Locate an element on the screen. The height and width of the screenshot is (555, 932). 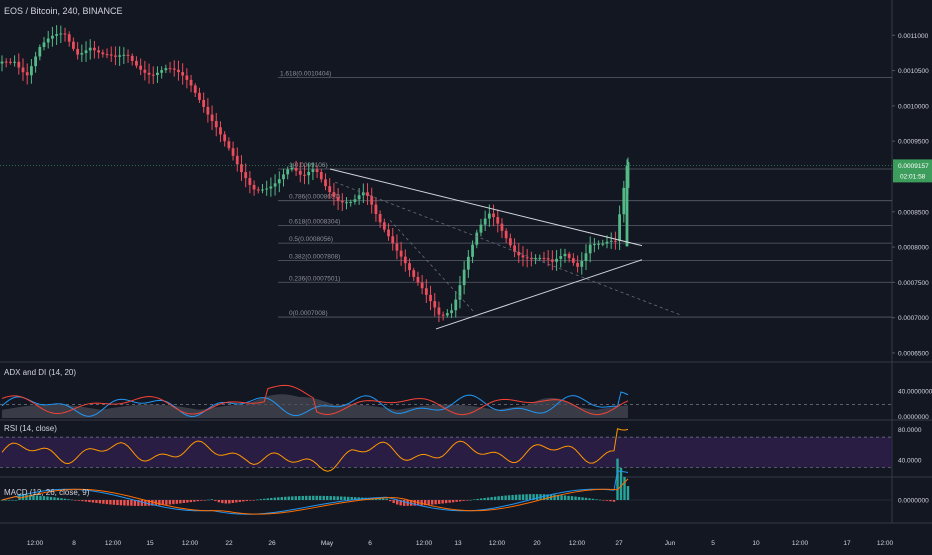
fib-level-label: 0.786(0.0008657) is located at coordinates (314, 197).